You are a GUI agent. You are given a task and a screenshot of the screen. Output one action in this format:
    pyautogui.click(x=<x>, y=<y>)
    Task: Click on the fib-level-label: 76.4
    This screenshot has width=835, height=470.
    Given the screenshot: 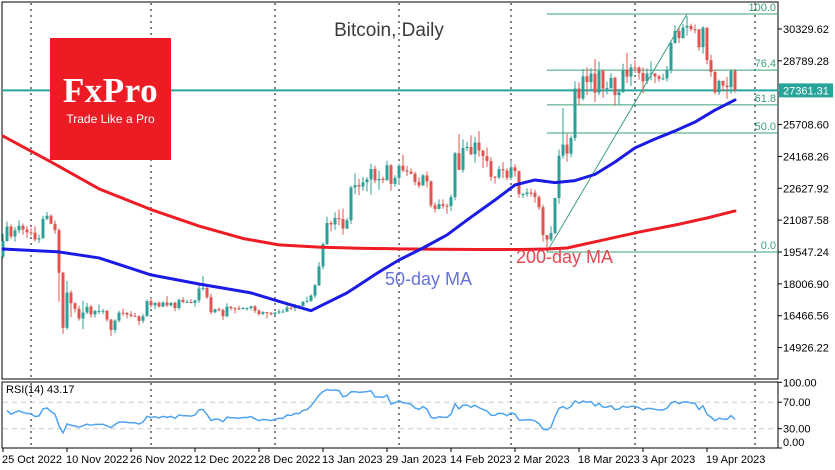 What is the action you would take?
    pyautogui.click(x=765, y=64)
    